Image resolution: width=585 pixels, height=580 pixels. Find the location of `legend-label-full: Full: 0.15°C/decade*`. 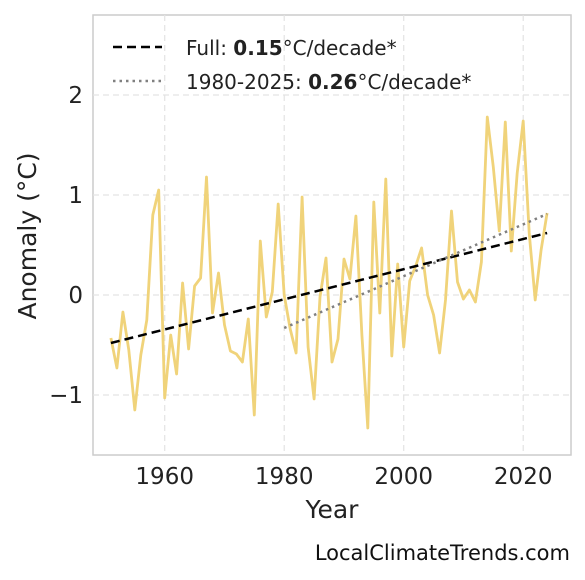

legend-label-full: Full: 0.15°C/decade* is located at coordinates (291, 48).